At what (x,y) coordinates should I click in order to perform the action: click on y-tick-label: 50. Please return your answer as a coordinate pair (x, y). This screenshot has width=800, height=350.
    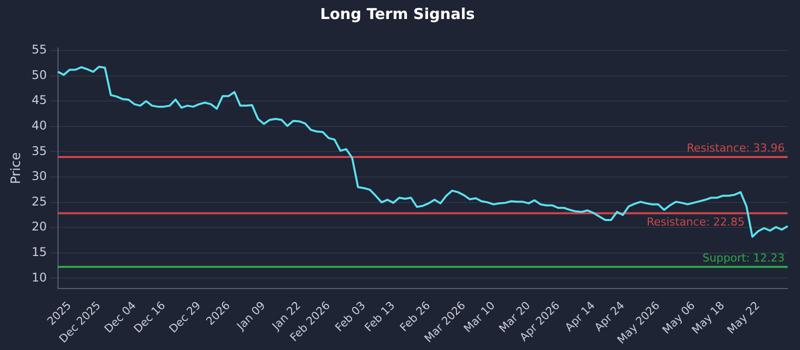
    Looking at the image, I should click on (39, 75).